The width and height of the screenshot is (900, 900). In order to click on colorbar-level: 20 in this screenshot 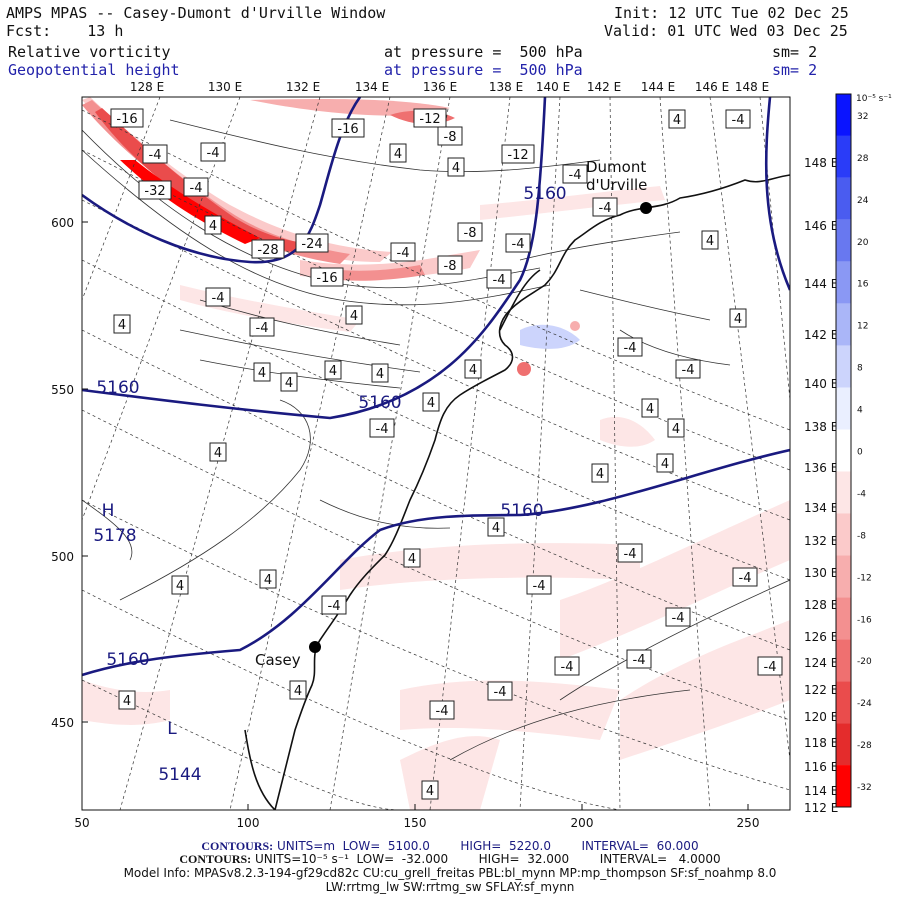, I will do `click(863, 243)`.